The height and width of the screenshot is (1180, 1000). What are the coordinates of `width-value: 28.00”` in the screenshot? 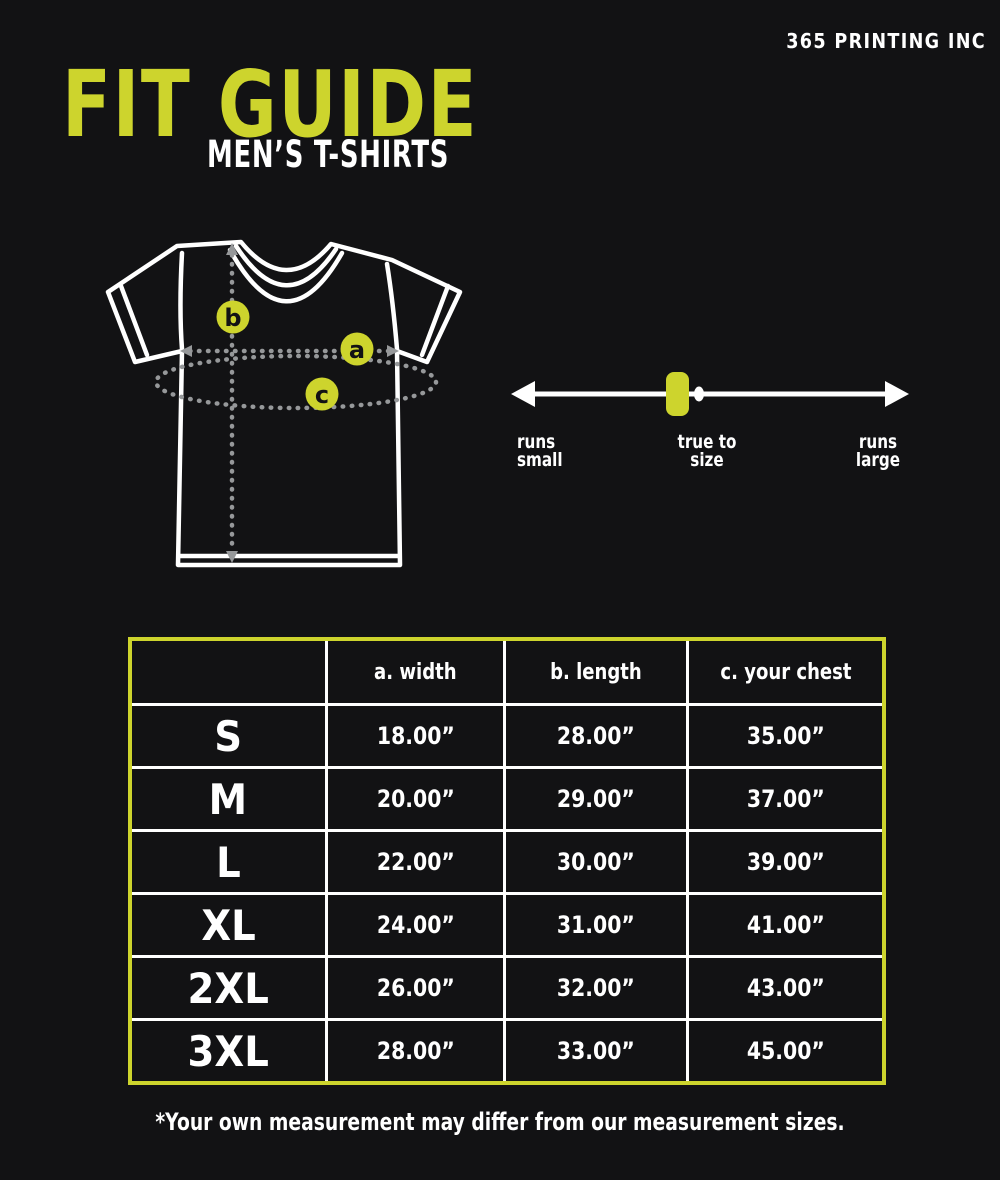 It's located at (415, 1051).